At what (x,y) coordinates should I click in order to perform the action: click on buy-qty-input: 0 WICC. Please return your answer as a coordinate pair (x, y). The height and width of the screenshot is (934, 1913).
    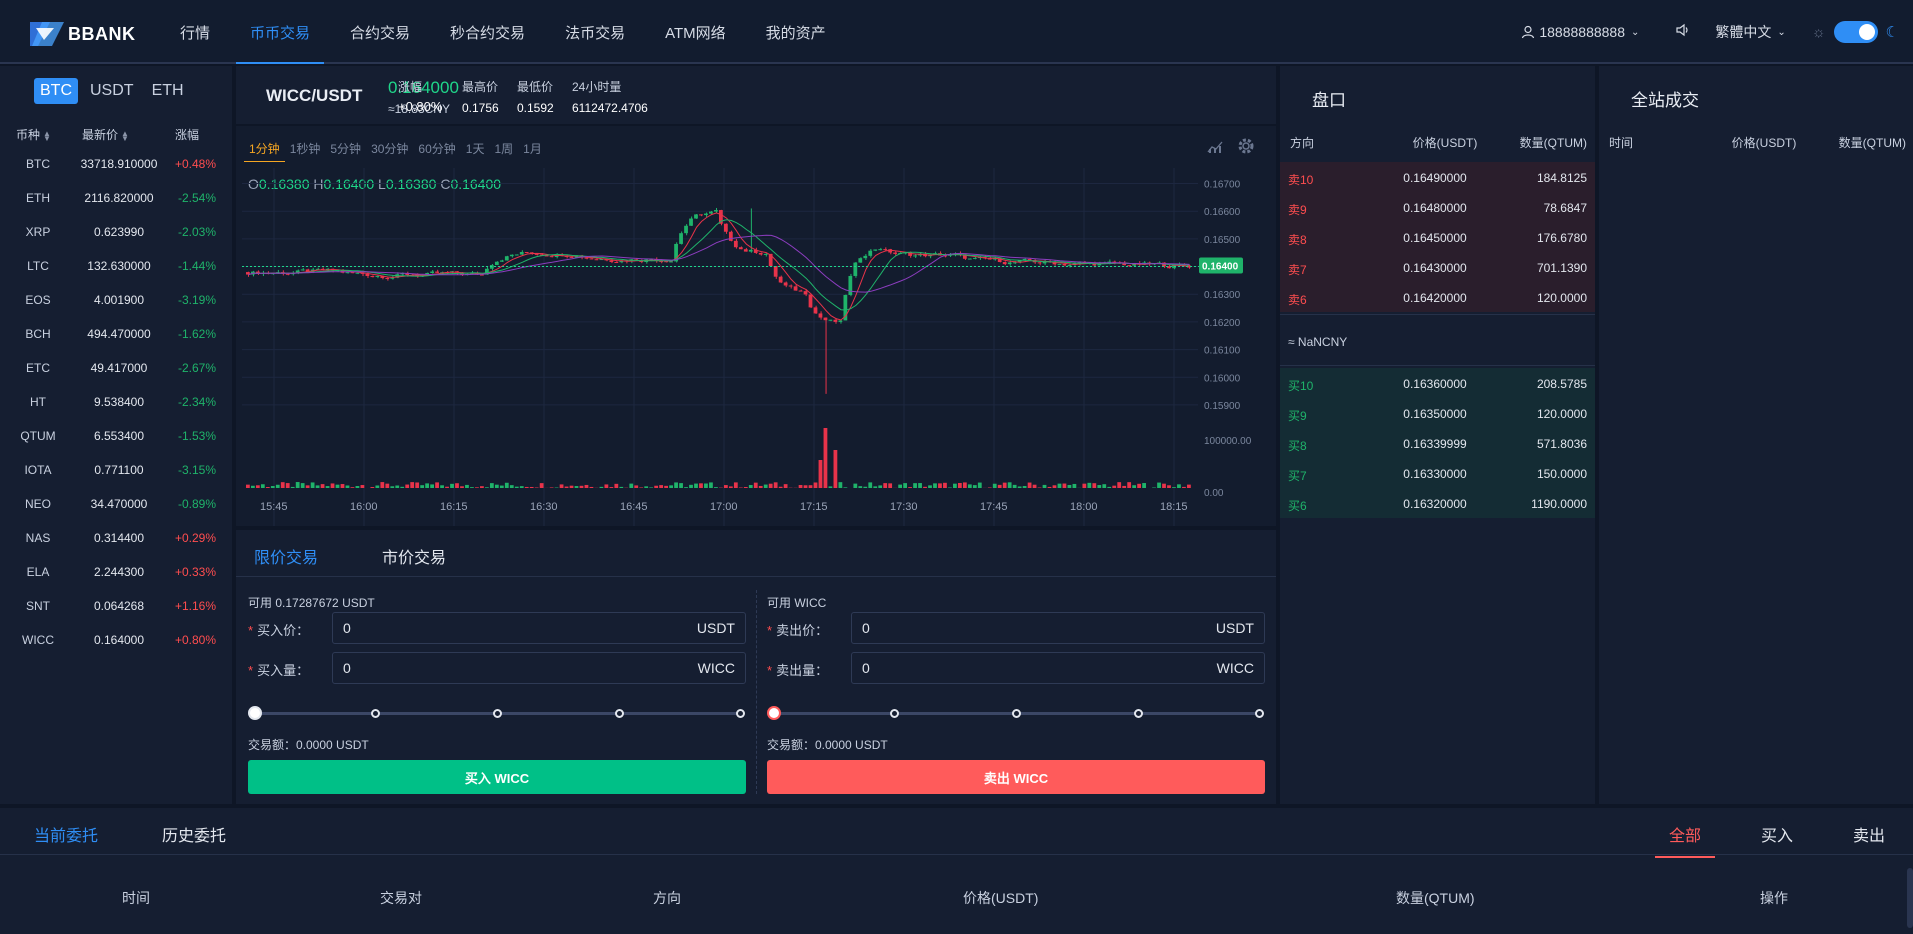
    Looking at the image, I should click on (539, 668).